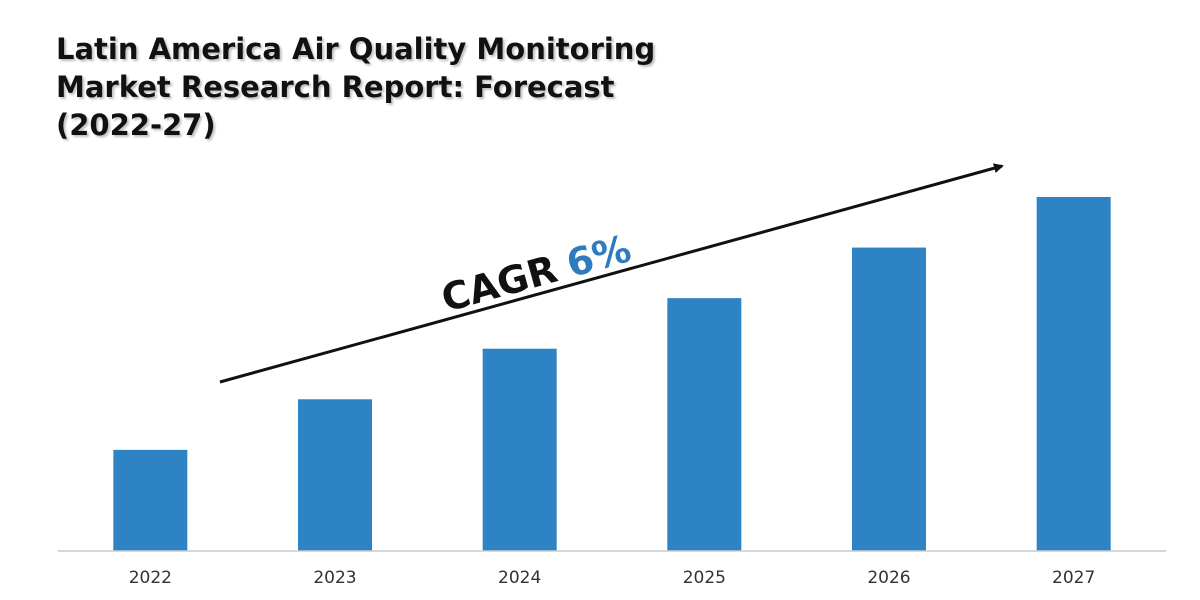 The width and height of the screenshot is (1200, 600). I want to click on cagr-value: 6%, so click(599, 256).